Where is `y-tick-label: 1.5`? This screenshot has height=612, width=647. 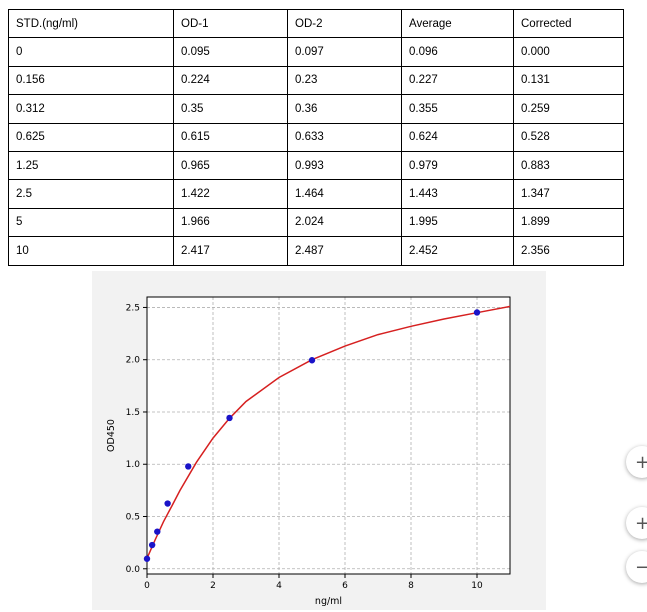
y-tick-label: 1.5 is located at coordinates (133, 413).